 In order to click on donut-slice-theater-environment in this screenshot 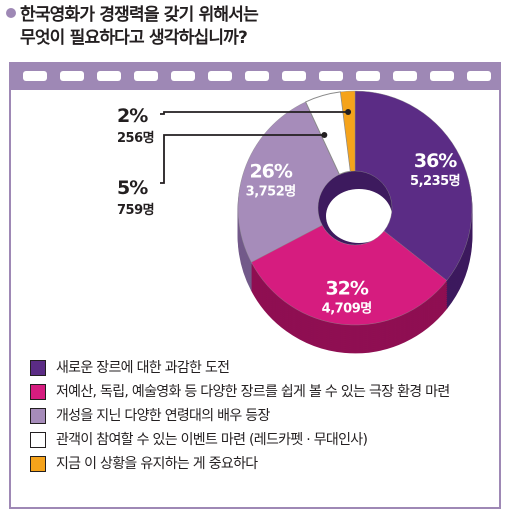, I will do `click(349, 275)`.